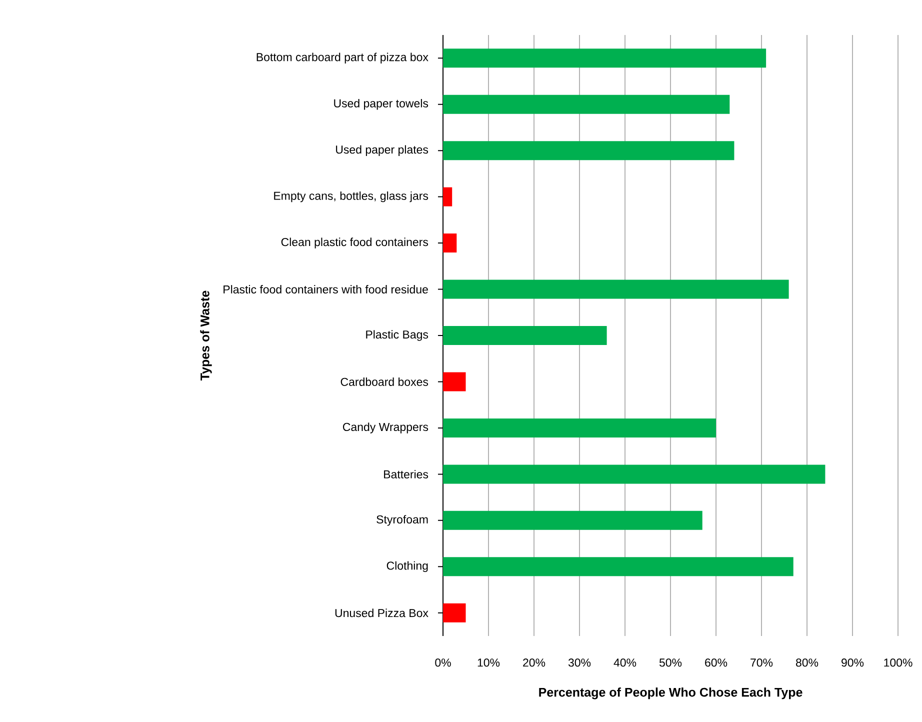  What do you see at coordinates (670, 694) in the screenshot?
I see `x-axis-title: Percentage of People Who Chose Each Type` at bounding box center [670, 694].